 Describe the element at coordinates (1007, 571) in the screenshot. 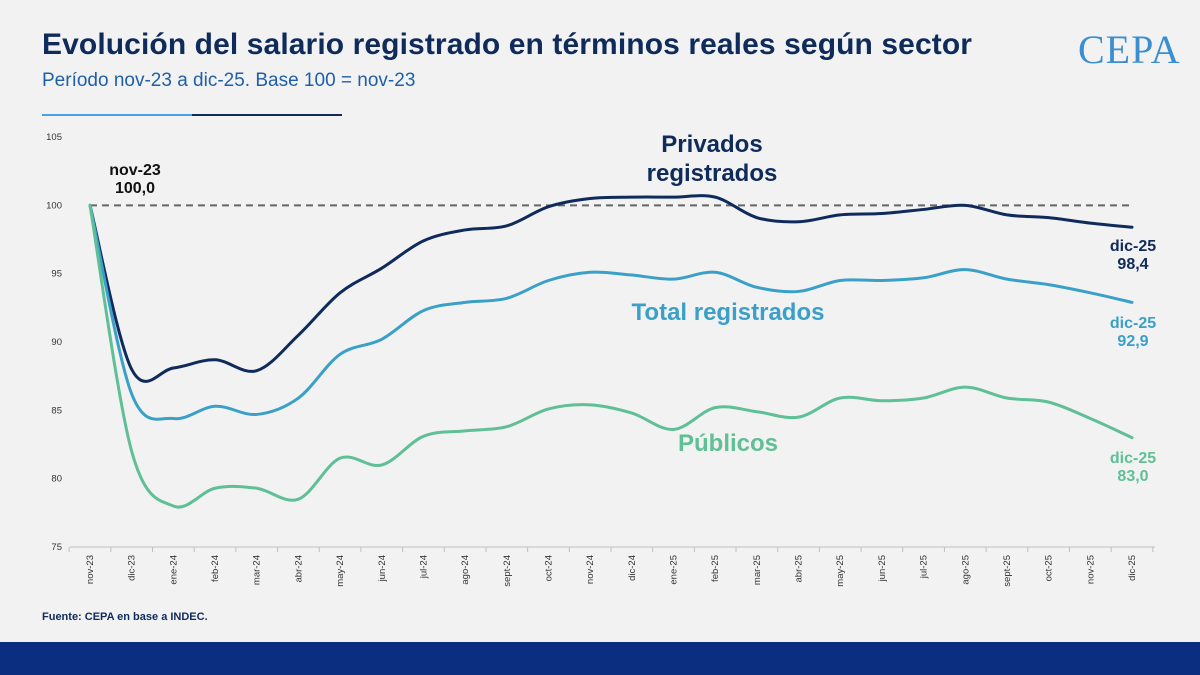

I see `x-tick-label: sept-25` at that location.